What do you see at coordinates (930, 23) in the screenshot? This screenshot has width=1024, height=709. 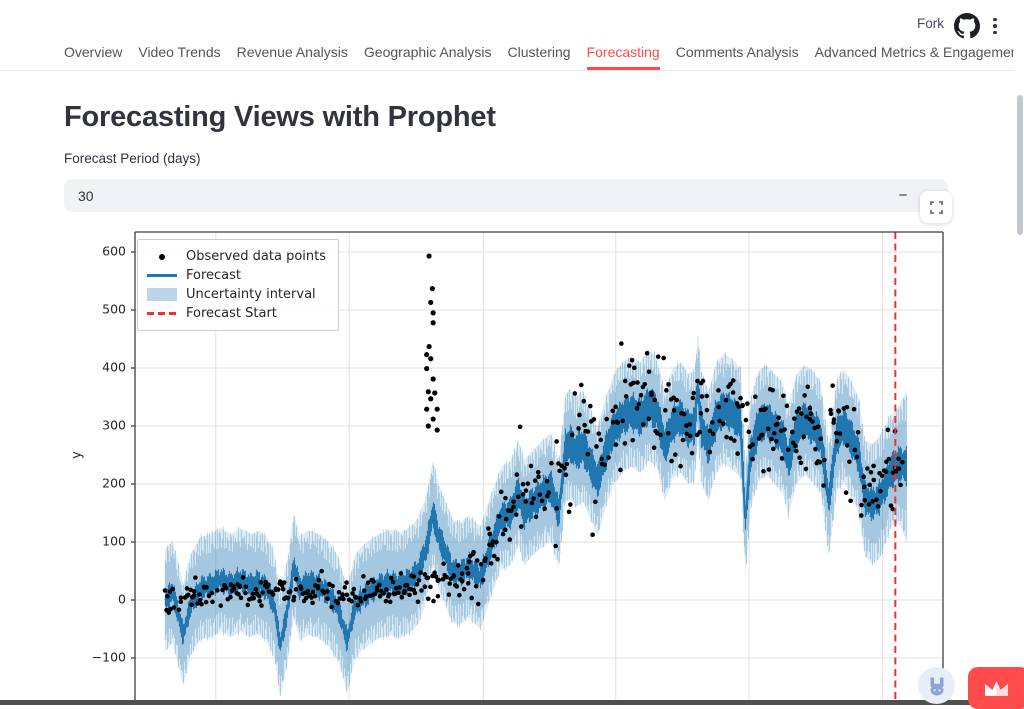 I see `fork-button: Fork` at bounding box center [930, 23].